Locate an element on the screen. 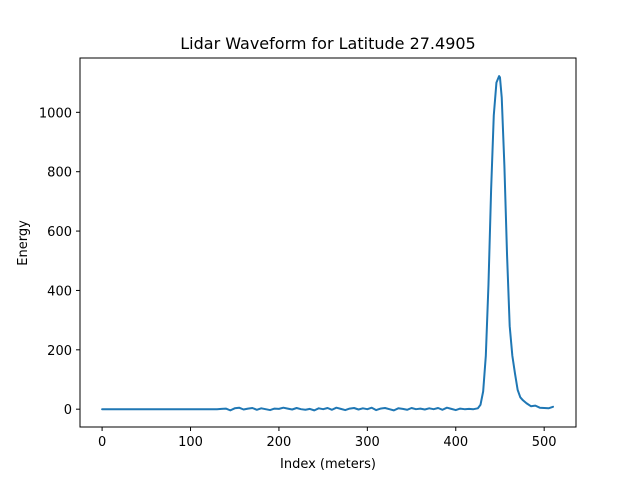 Image resolution: width=640 pixels, height=480 pixels. y-tick-label: 0 is located at coordinates (68, 410).